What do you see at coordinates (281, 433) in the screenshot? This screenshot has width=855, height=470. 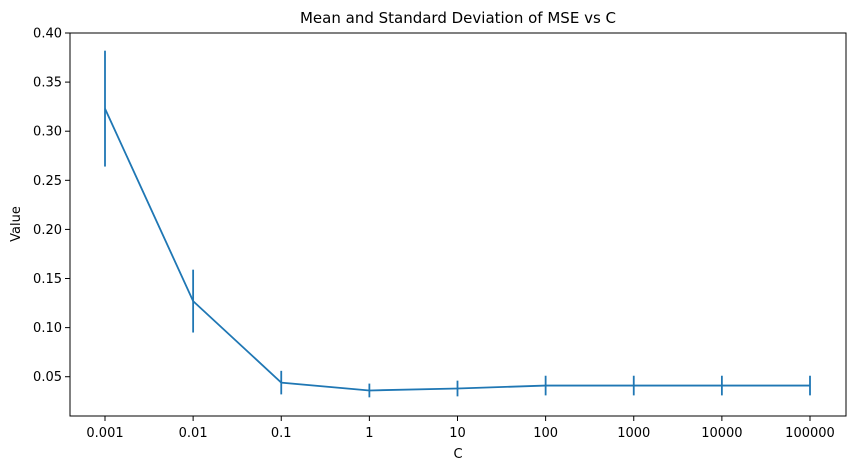 I see `x-tick-label: 0.1` at bounding box center [281, 433].